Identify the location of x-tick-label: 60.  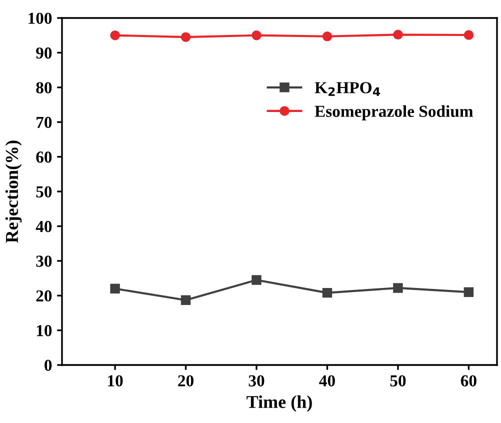
(468, 380).